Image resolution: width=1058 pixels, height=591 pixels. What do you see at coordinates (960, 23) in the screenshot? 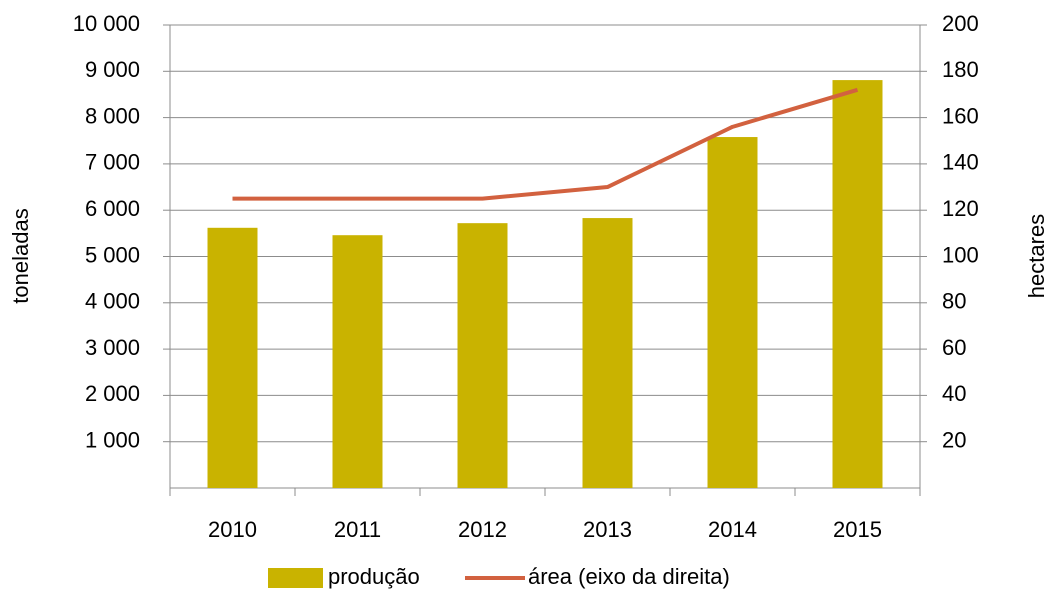
I see `y2-tick-label: 200` at bounding box center [960, 23].